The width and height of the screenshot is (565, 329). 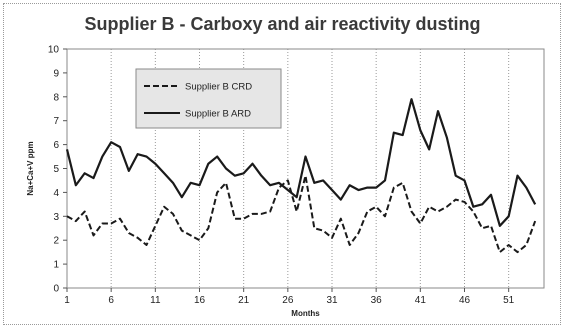 I want to click on y-axis-label: Na+Ca+V ppm, so click(x=30, y=168).